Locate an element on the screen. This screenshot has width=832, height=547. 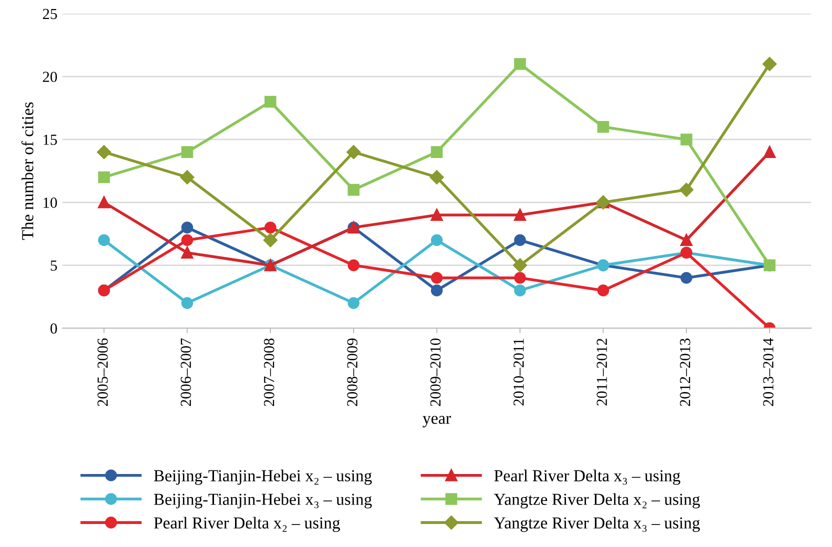
y-tick-label: 0 is located at coordinates (53, 328).